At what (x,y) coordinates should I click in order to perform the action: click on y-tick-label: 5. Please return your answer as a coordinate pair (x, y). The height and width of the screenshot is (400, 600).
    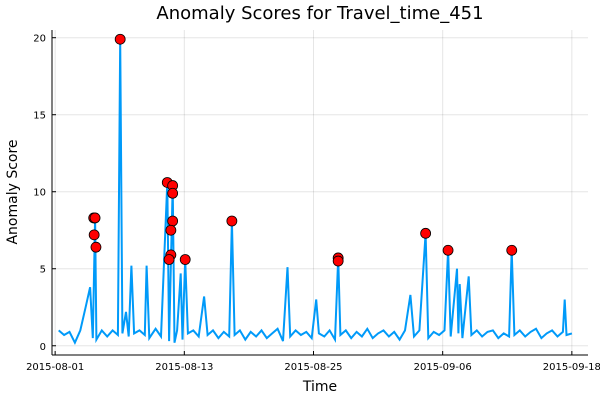
    Looking at the image, I should click on (43, 270).